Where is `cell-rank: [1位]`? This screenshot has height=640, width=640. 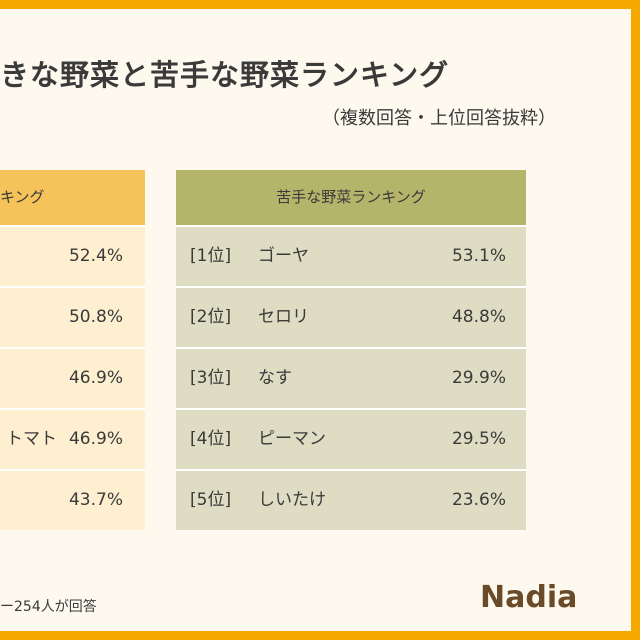 cell-rank: [1位] is located at coordinates (211, 256).